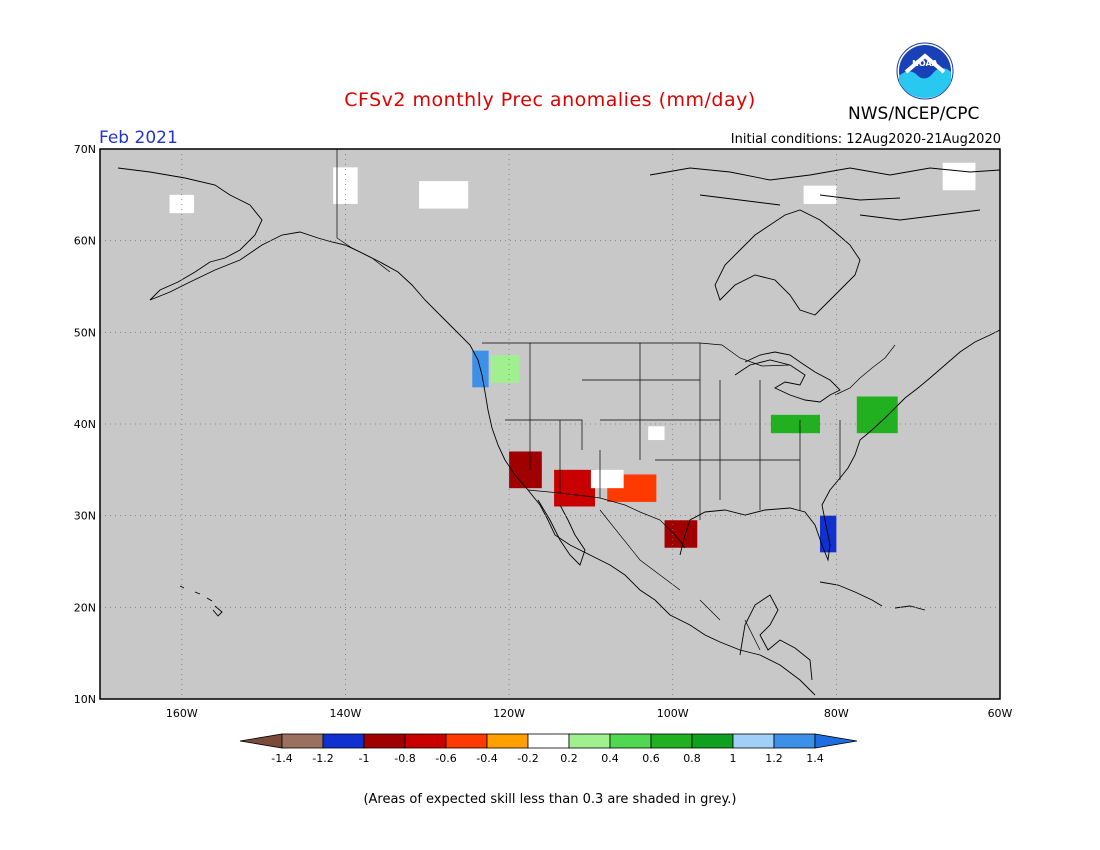 The width and height of the screenshot is (1100, 850). Describe the element at coordinates (815, 758) in the screenshot. I see `colorbar-label: 1.4` at that location.